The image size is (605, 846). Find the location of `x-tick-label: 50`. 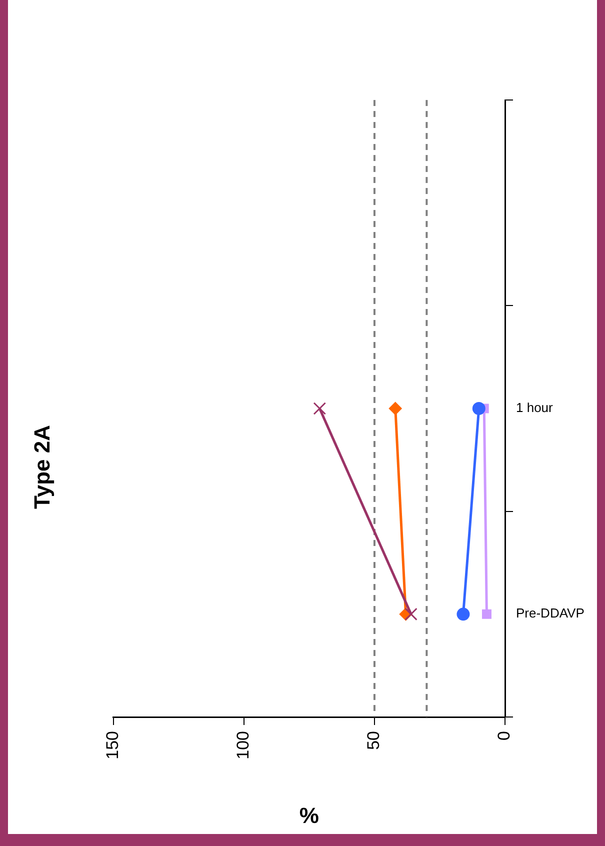

x-tick-label: 50 is located at coordinates (374, 740).